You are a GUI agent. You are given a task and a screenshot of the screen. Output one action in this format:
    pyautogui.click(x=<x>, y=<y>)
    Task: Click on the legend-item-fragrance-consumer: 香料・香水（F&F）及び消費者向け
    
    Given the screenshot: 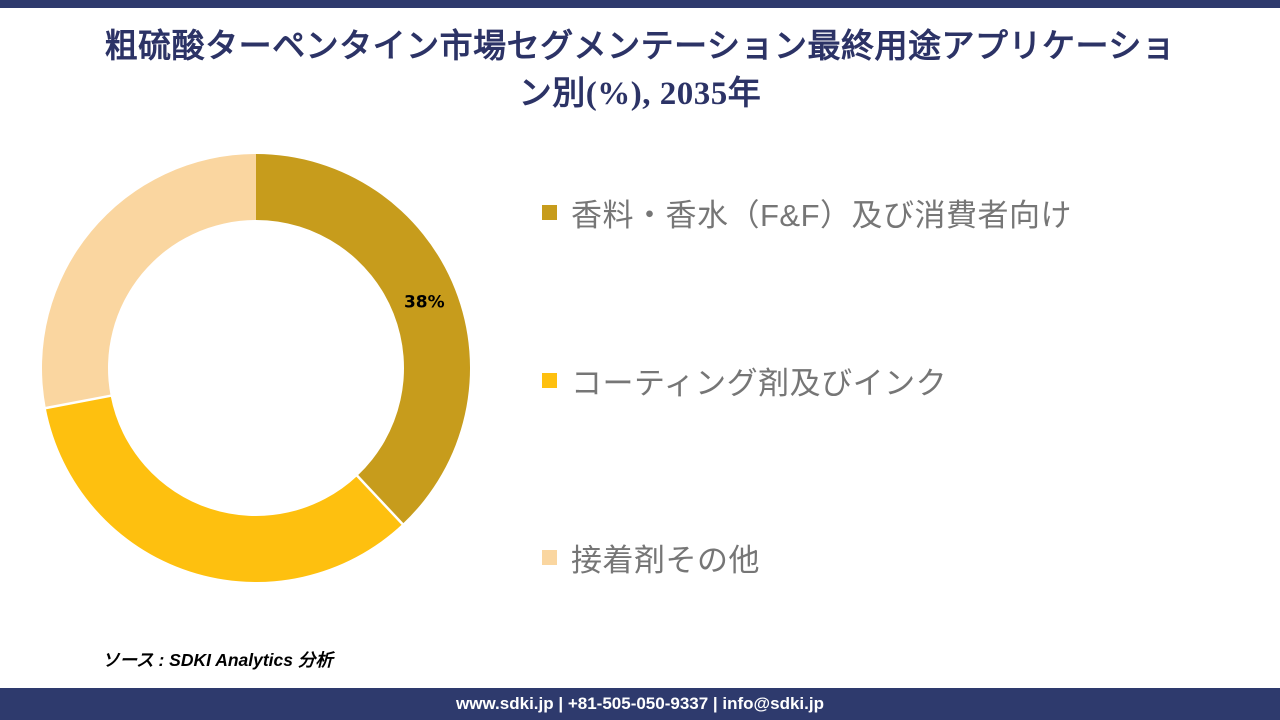 What is the action you would take?
    pyautogui.click(x=807, y=212)
    